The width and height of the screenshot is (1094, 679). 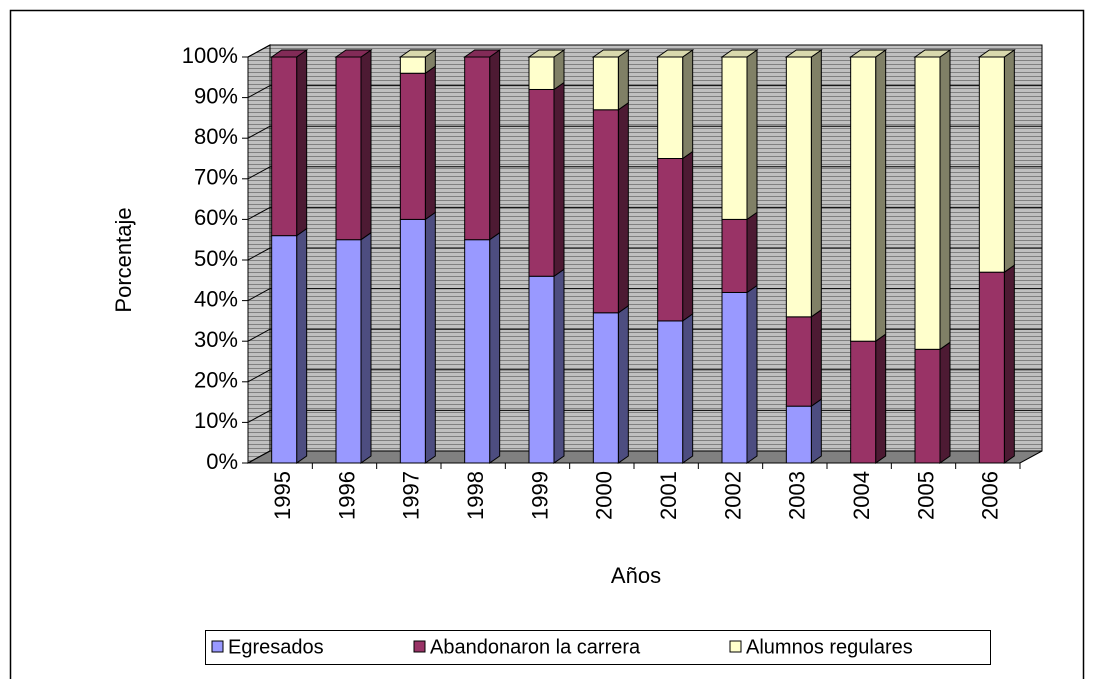 What do you see at coordinates (604, 495) in the screenshot?
I see `x-tick-label: 2000` at bounding box center [604, 495].